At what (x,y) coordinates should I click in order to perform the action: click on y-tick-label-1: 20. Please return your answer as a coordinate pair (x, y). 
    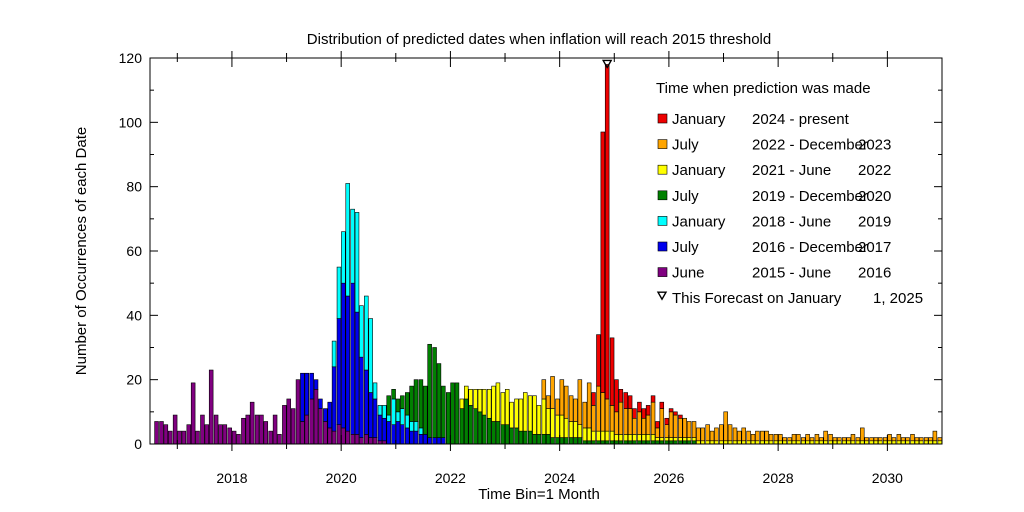
    Looking at the image, I should click on (134, 380).